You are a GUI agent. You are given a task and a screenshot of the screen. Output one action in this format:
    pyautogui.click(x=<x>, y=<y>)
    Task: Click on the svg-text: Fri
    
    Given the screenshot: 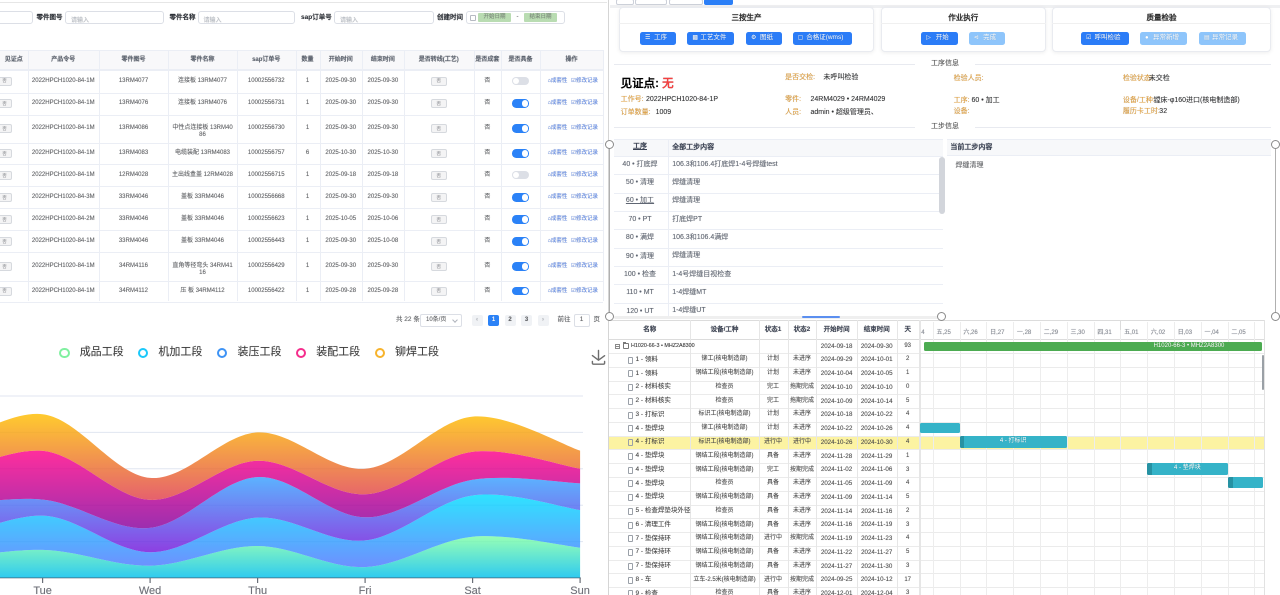 What is the action you would take?
    pyautogui.click(x=365, y=590)
    